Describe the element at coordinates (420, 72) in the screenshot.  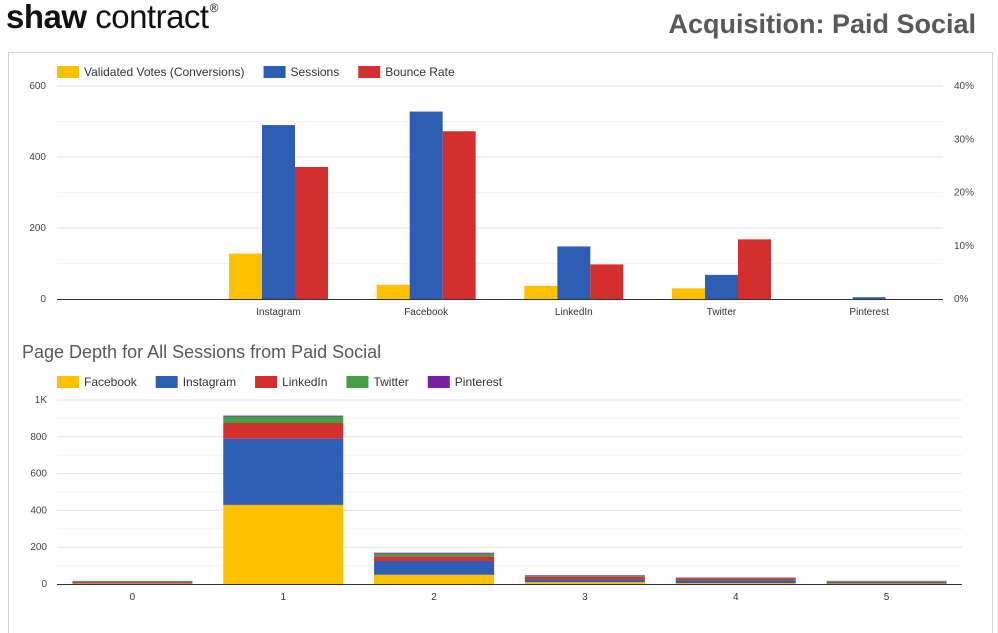
I see `legend-label-bounce-rate: Bounce Rate` at that location.